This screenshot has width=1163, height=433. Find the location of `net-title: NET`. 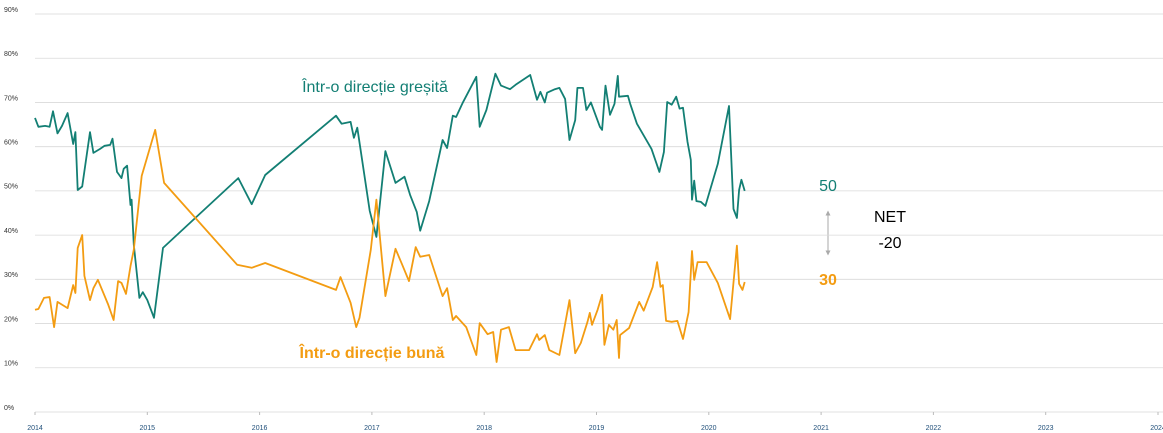

net-title: NET is located at coordinates (890, 217).